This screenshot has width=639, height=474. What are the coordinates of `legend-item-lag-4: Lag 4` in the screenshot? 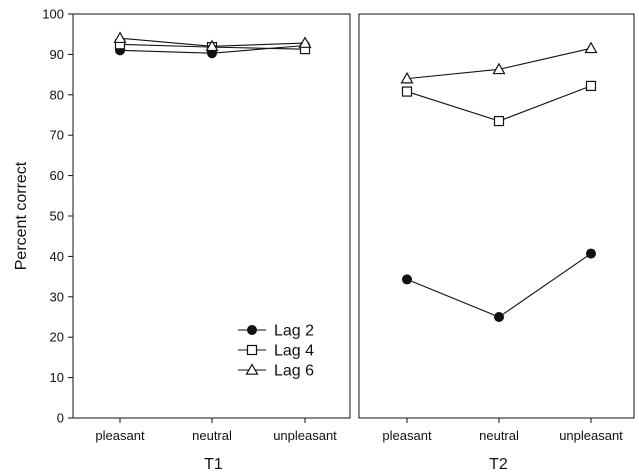 It's located at (276, 351).